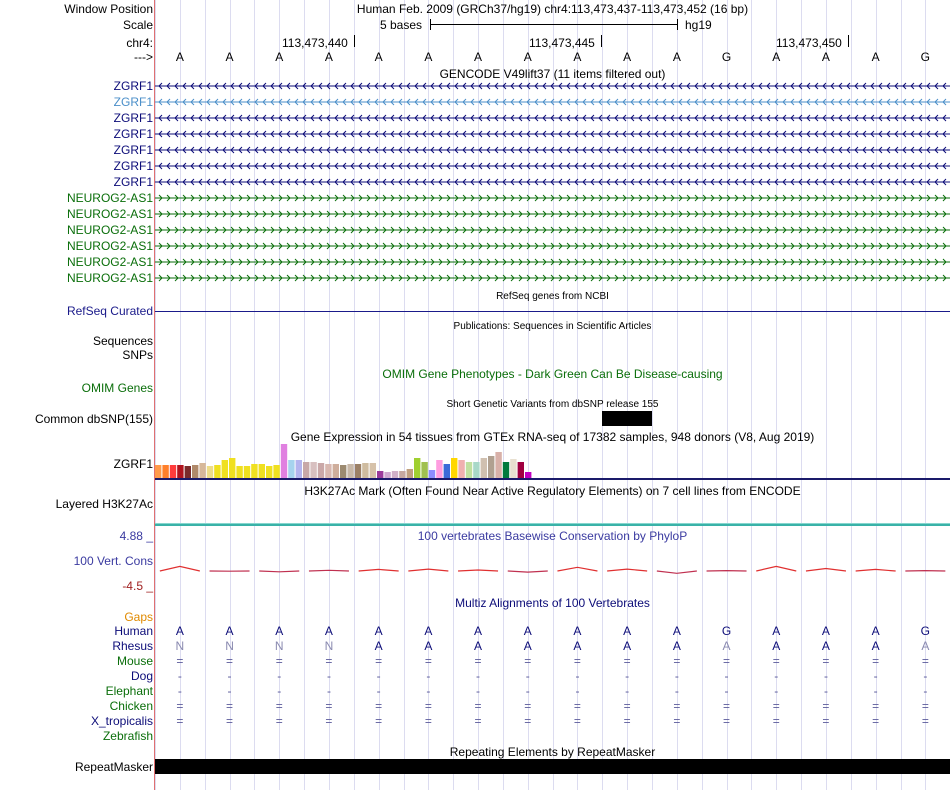  What do you see at coordinates (104, 504) in the screenshot?
I see `h3k27ac-track-label: Layered H3K27Ac` at bounding box center [104, 504].